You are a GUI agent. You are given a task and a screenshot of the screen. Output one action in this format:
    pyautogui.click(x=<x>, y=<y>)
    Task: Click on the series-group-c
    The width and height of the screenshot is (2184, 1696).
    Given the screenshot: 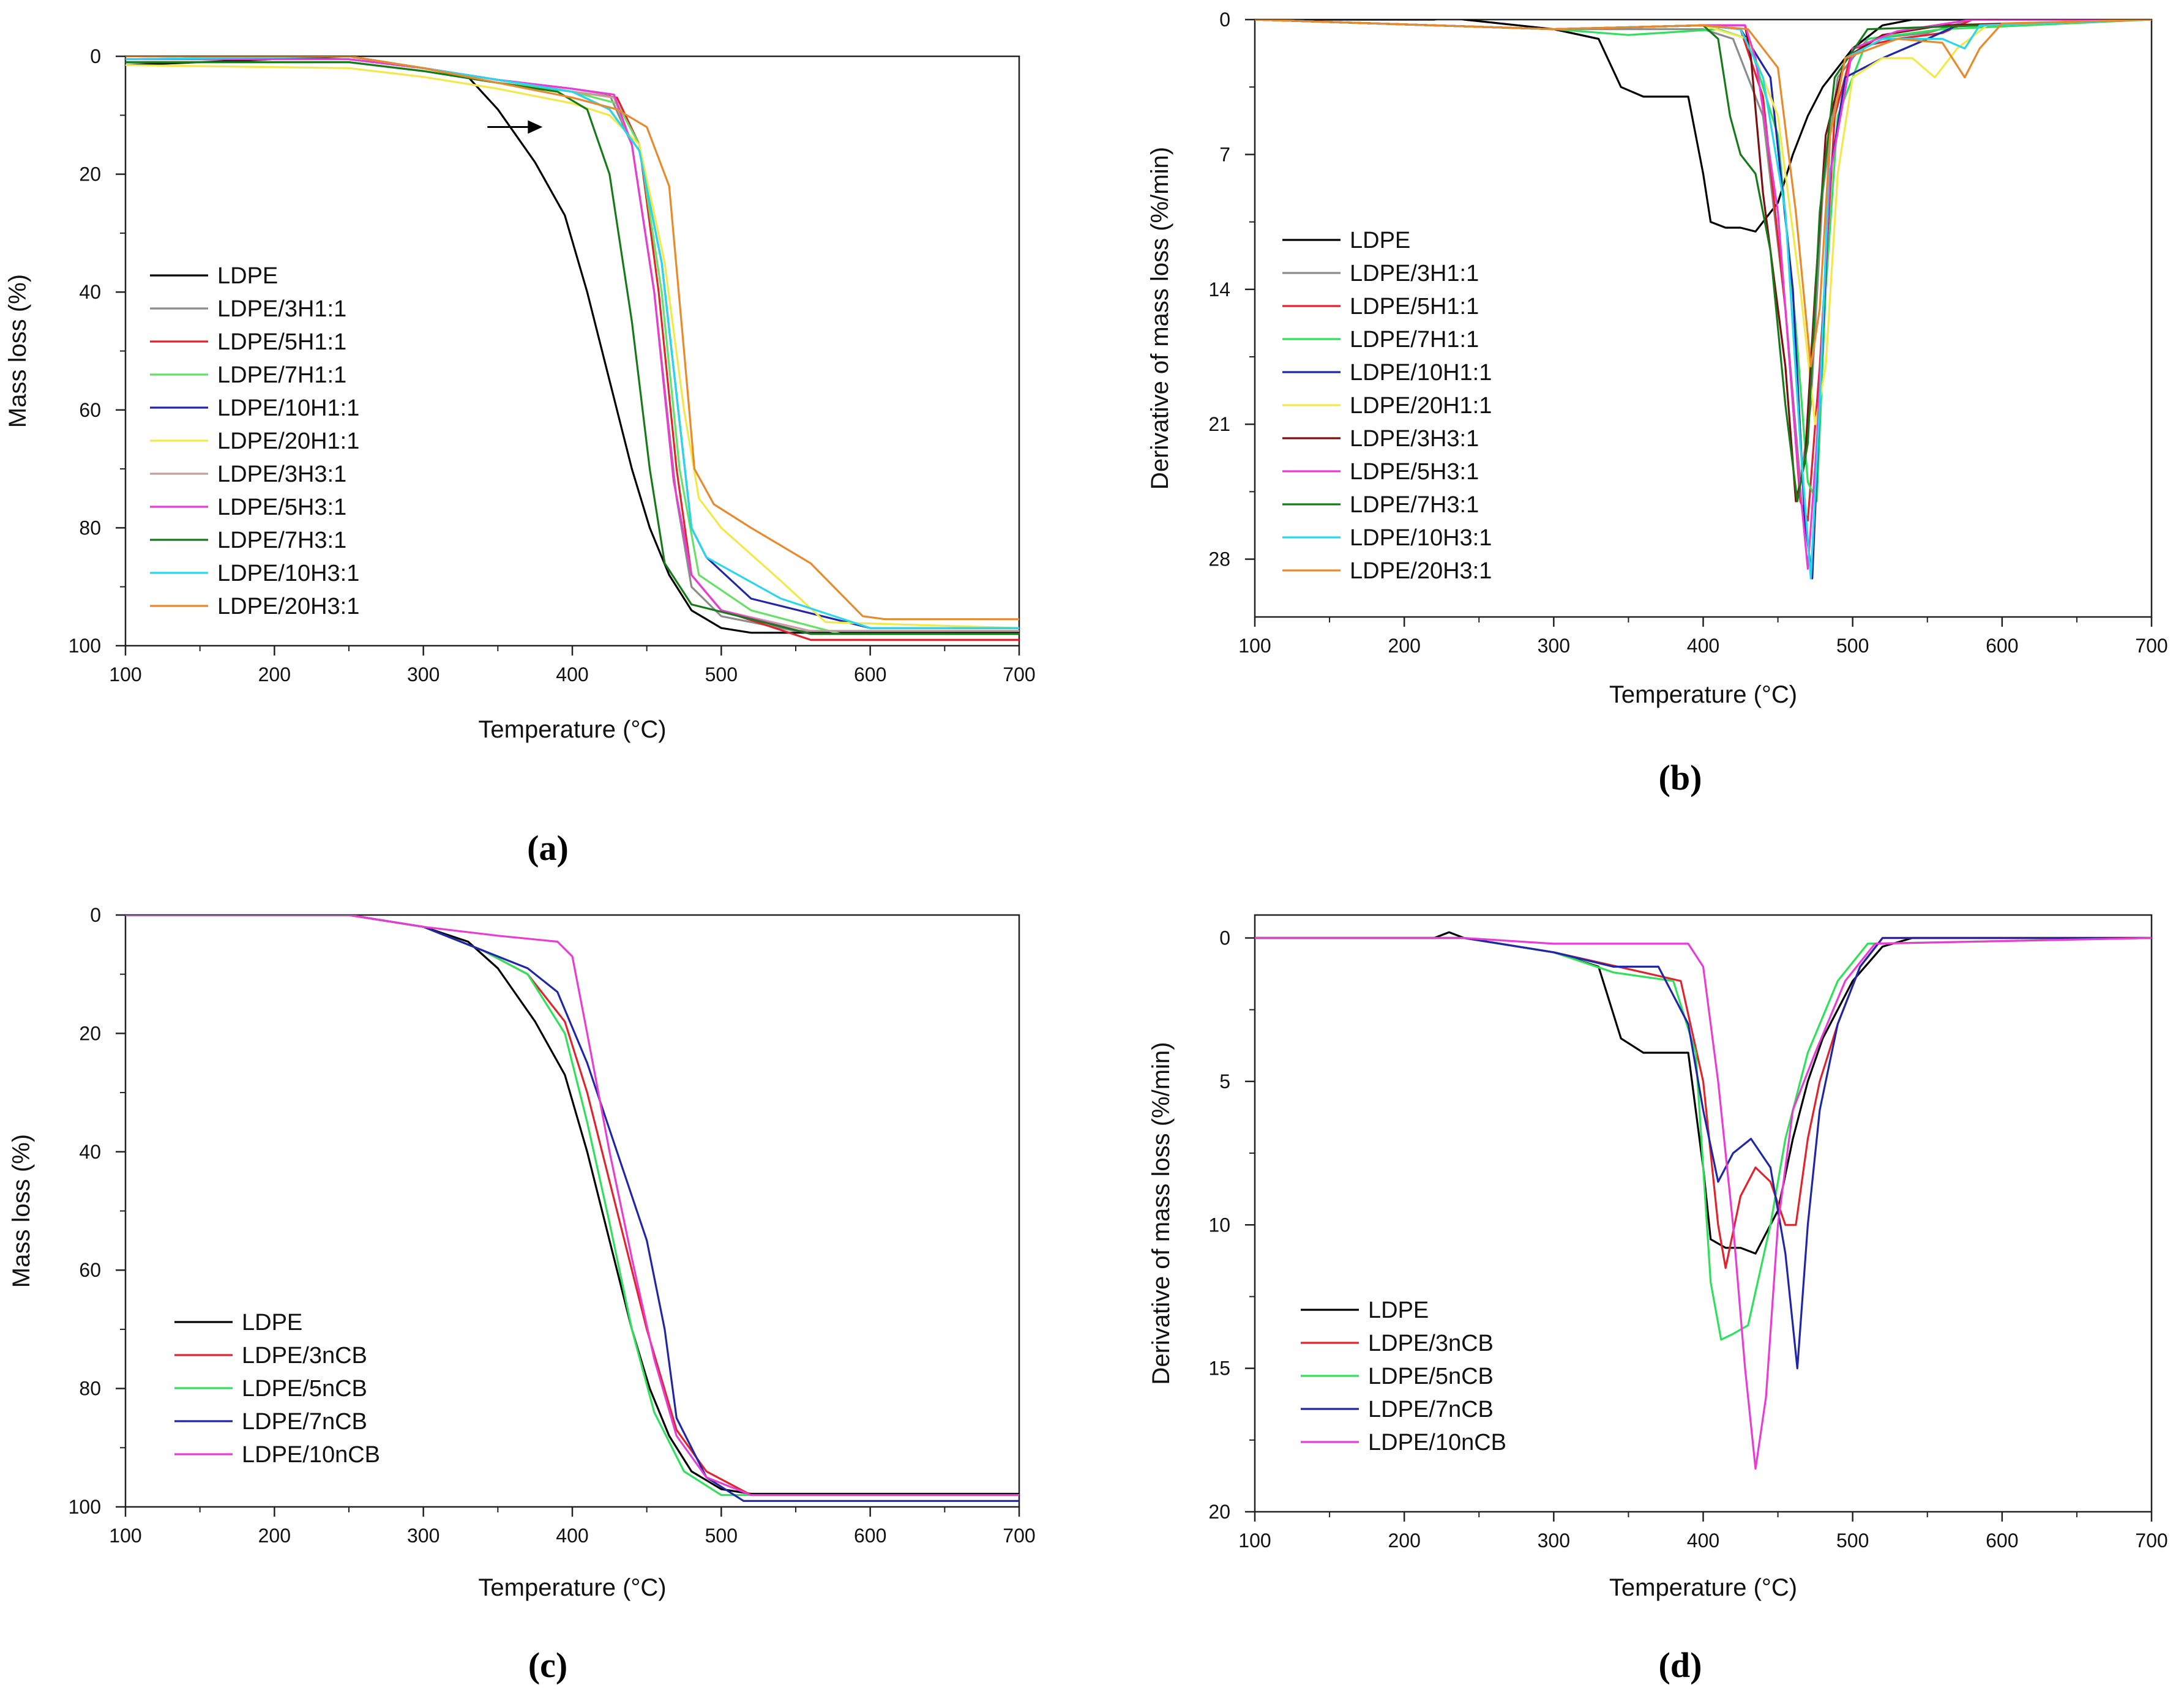 What is the action you would take?
    pyautogui.click(x=572, y=1208)
    